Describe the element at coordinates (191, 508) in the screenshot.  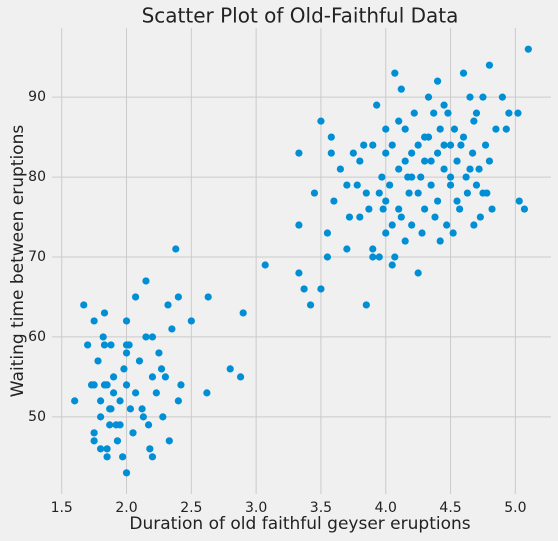
I see `x-tick-label: 2.5` at that location.